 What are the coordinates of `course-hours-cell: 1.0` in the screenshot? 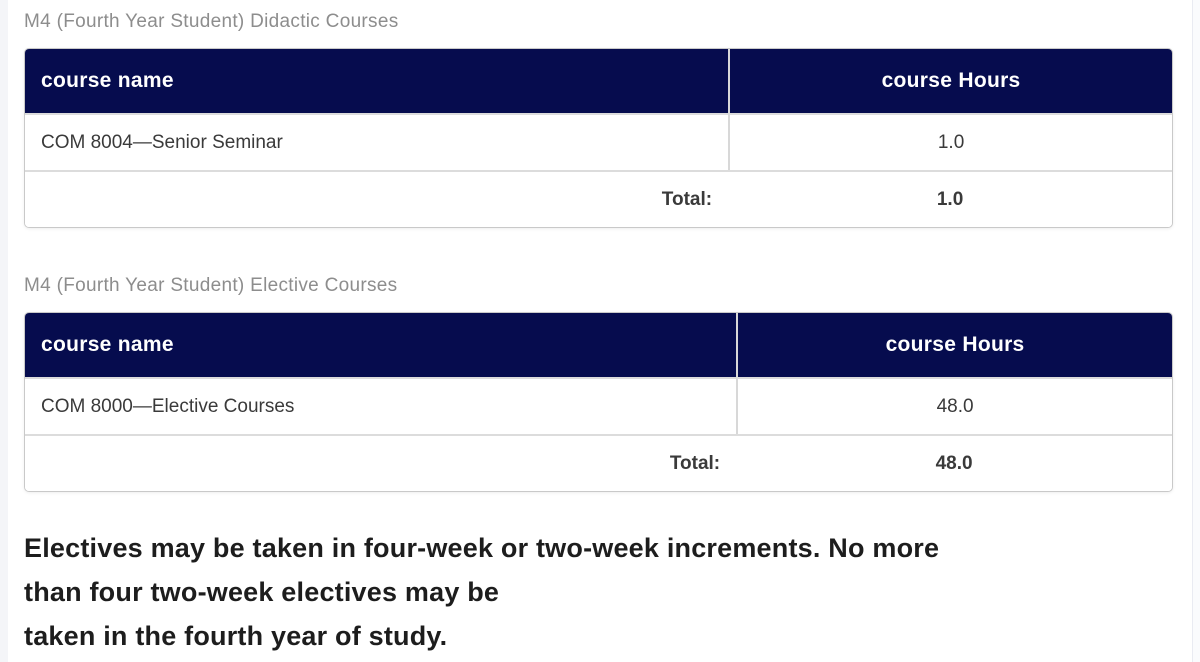 It's located at (950, 141).